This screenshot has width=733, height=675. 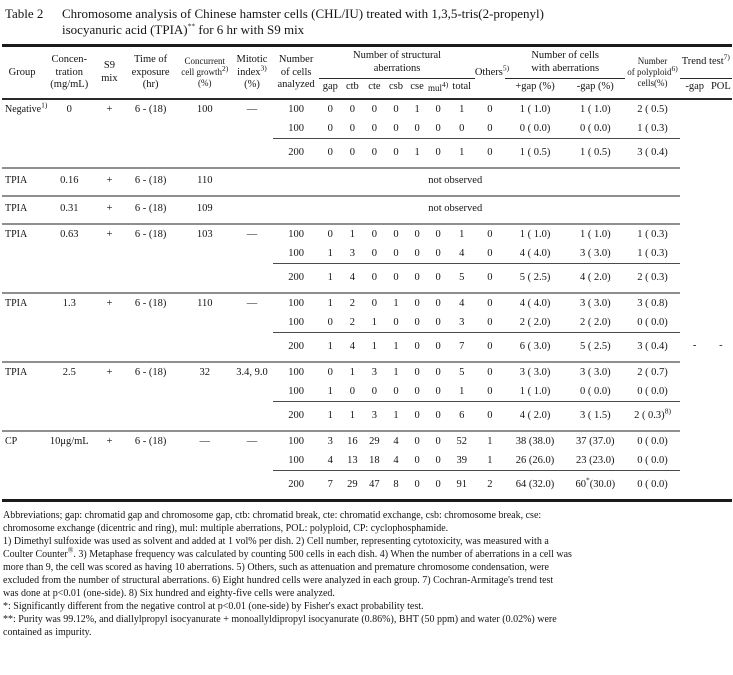 What do you see at coordinates (417, 89) in the screenshot?
I see `col-header-cse: cse` at bounding box center [417, 89].